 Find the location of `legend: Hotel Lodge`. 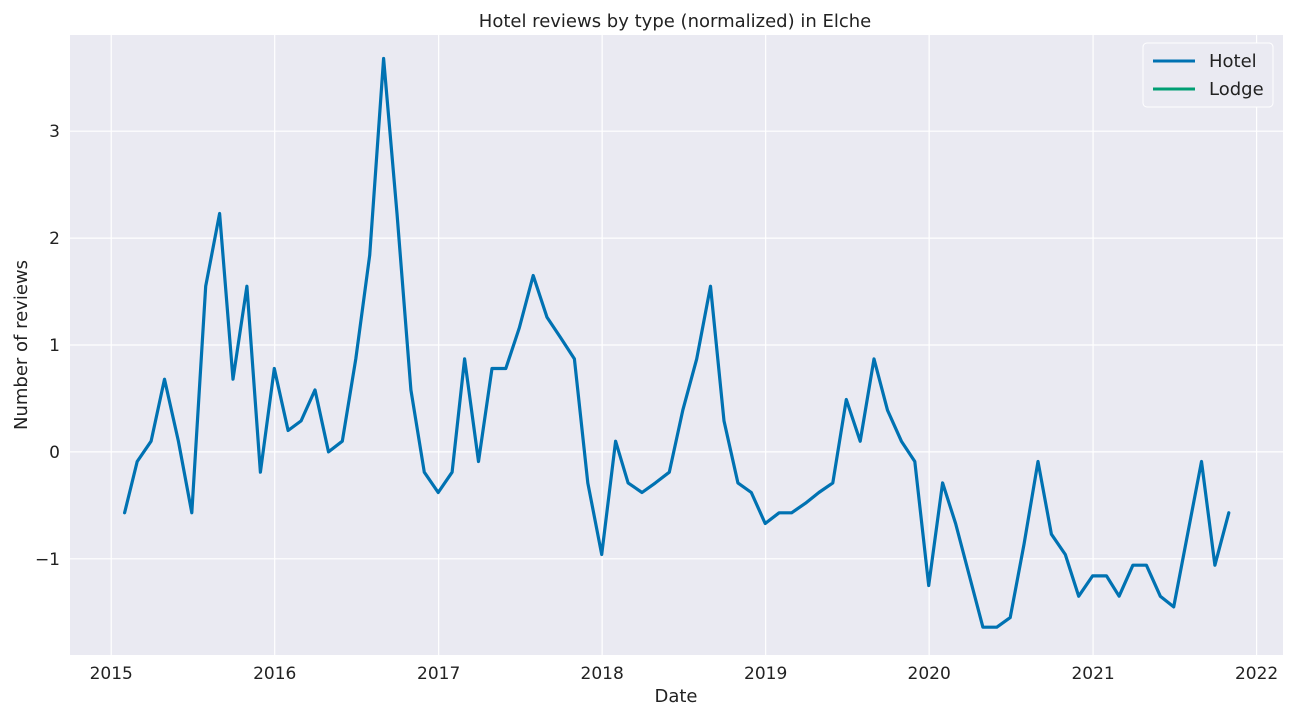

legend: Hotel Lodge is located at coordinates (1208, 75).